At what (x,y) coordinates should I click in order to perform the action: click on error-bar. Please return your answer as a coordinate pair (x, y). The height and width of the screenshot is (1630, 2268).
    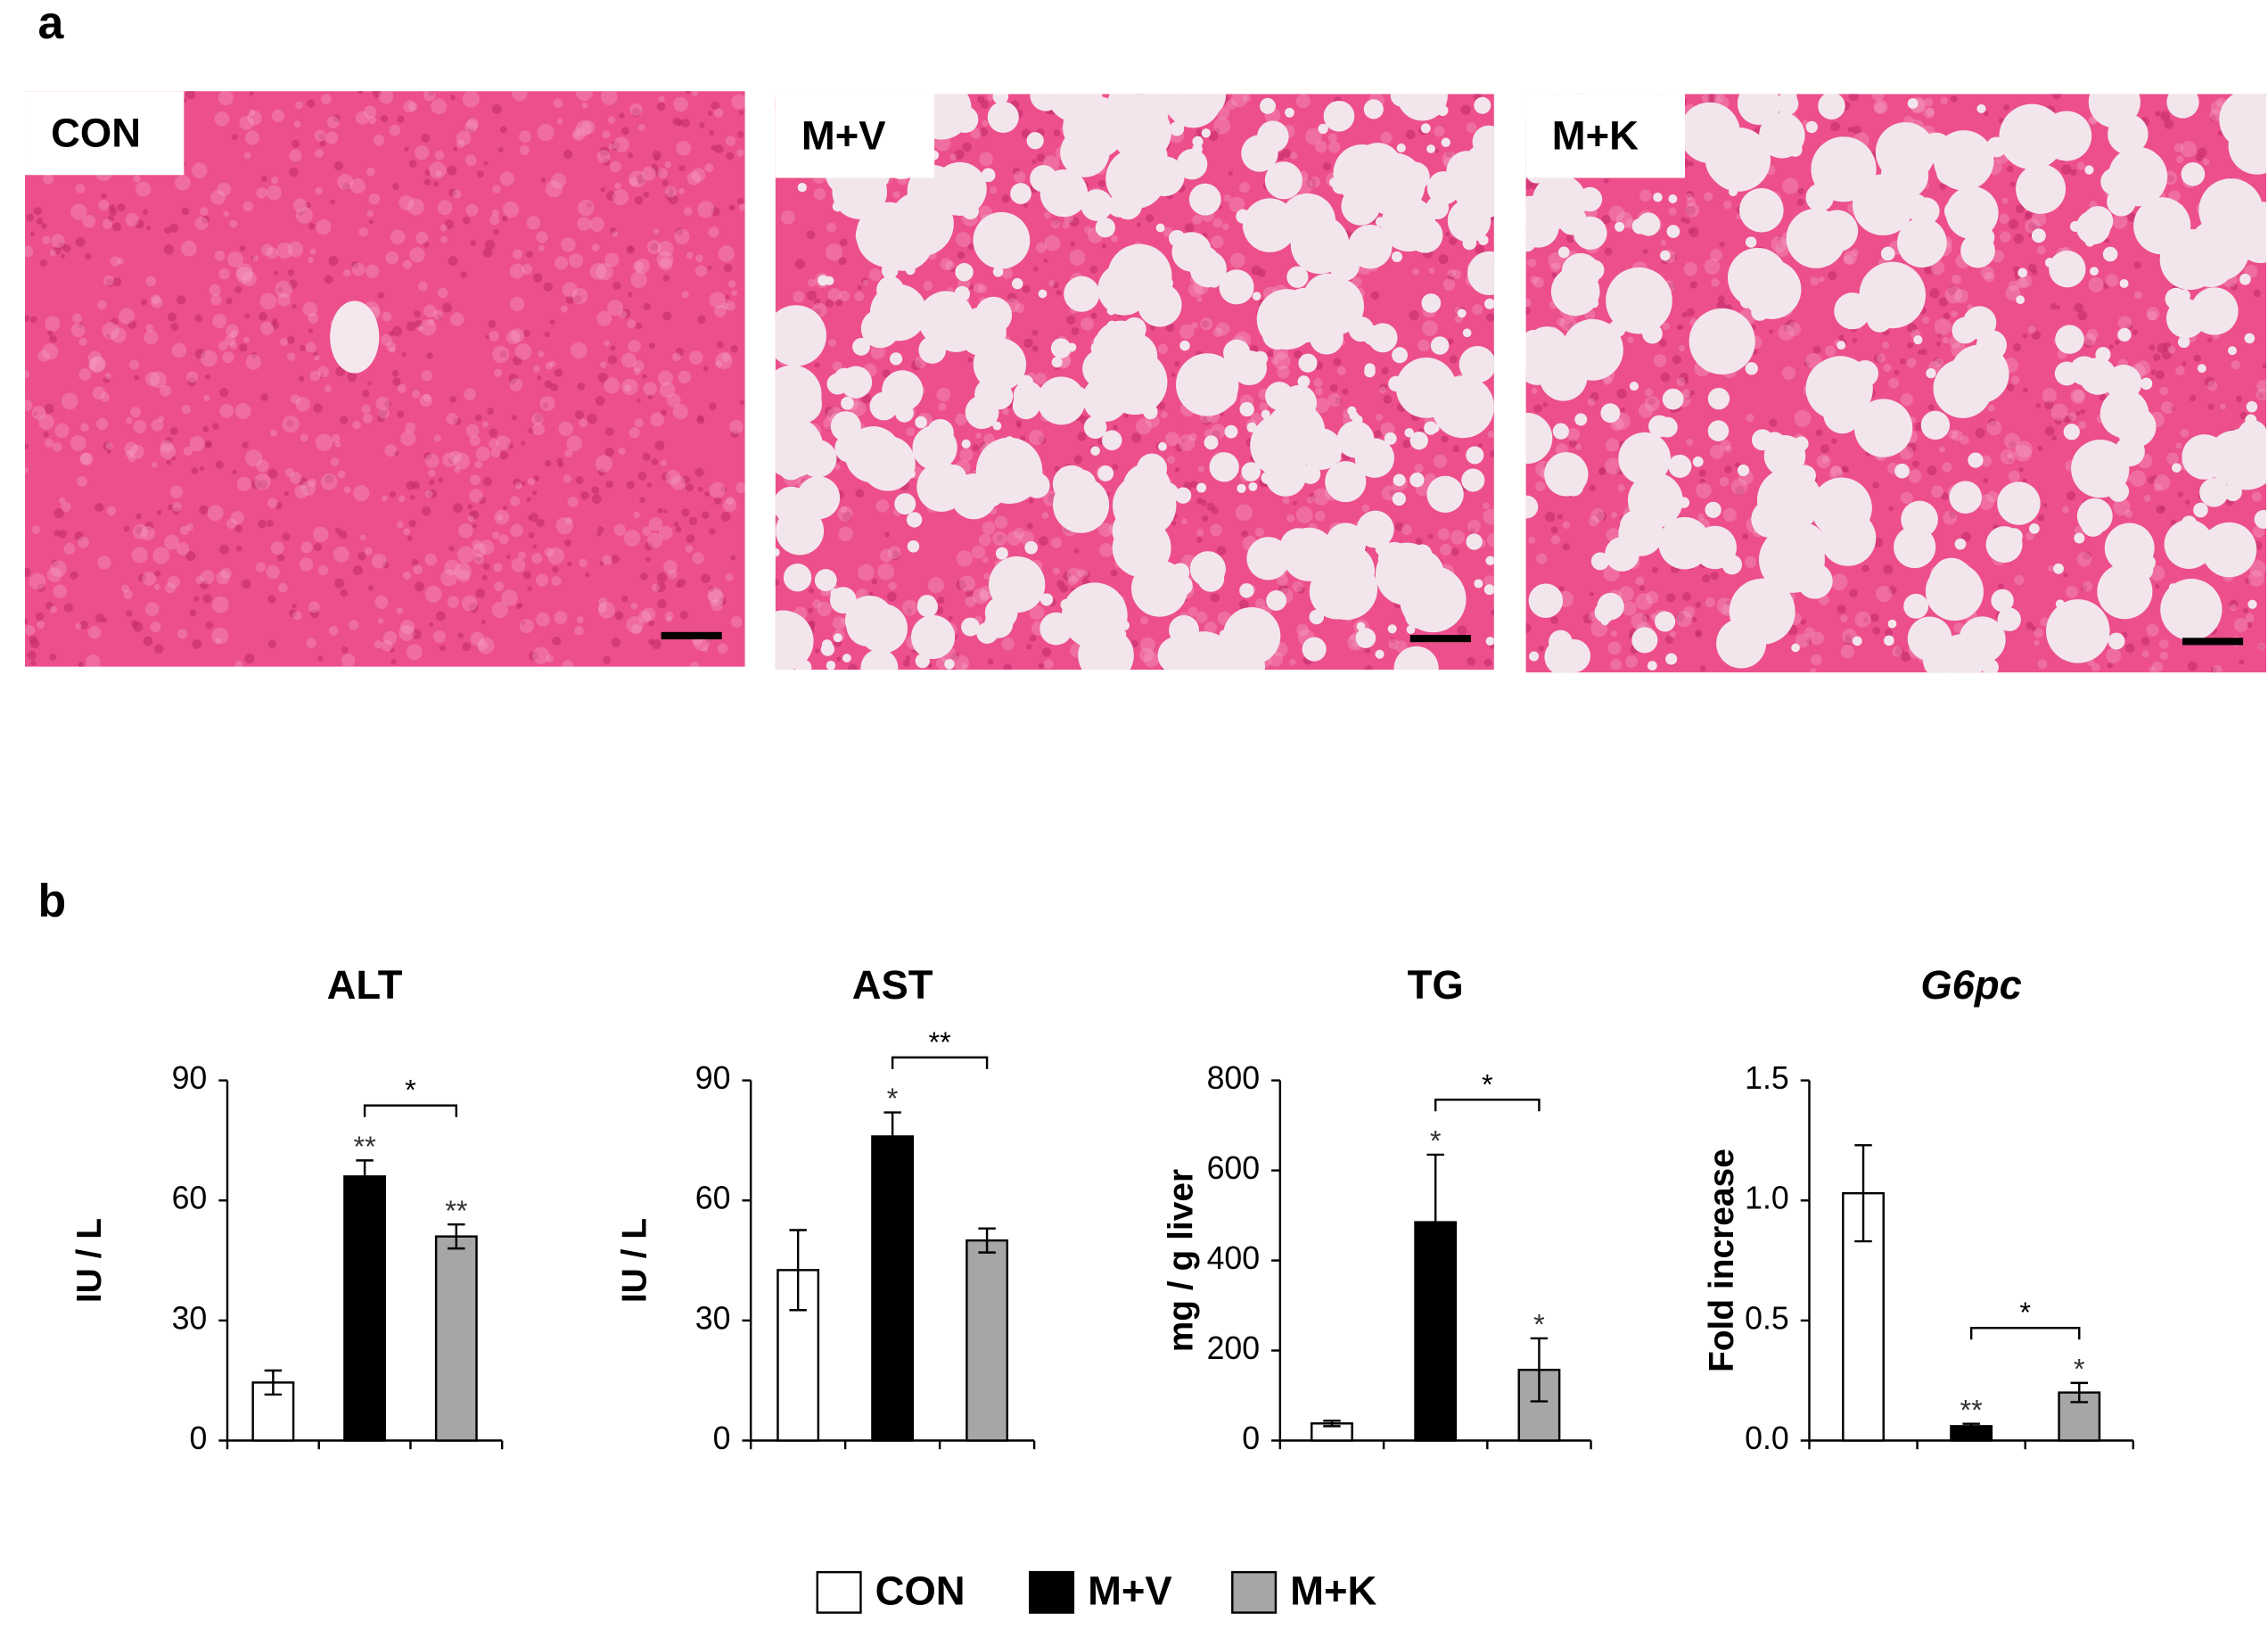
    Looking at the image, I should click on (987, 1240).